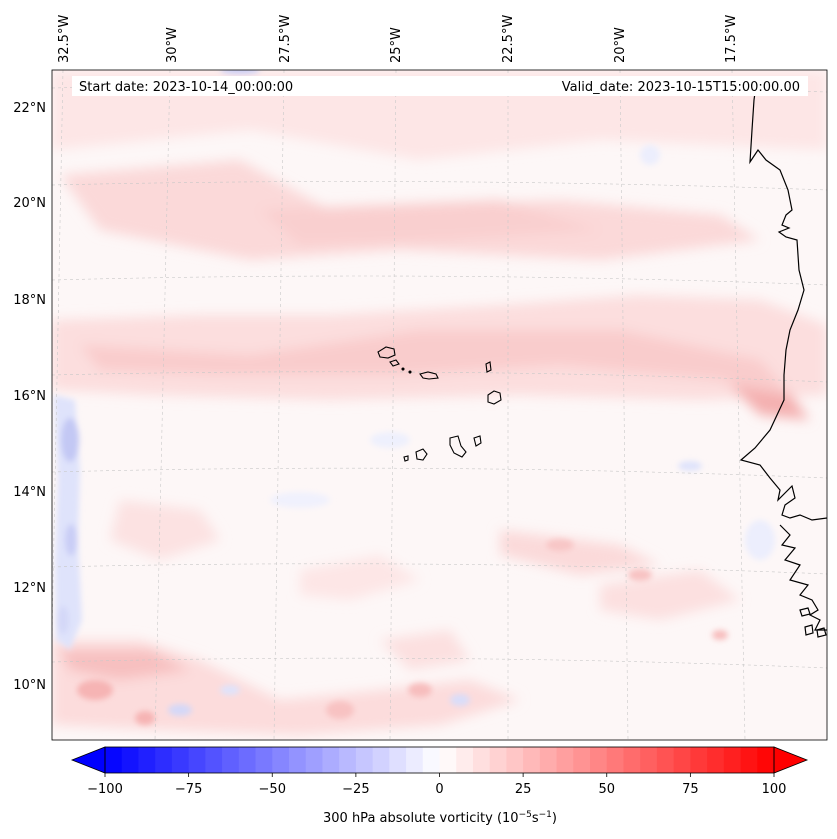  Describe the element at coordinates (355, 789) in the screenshot. I see `colorbar-tick-label: −25` at that location.